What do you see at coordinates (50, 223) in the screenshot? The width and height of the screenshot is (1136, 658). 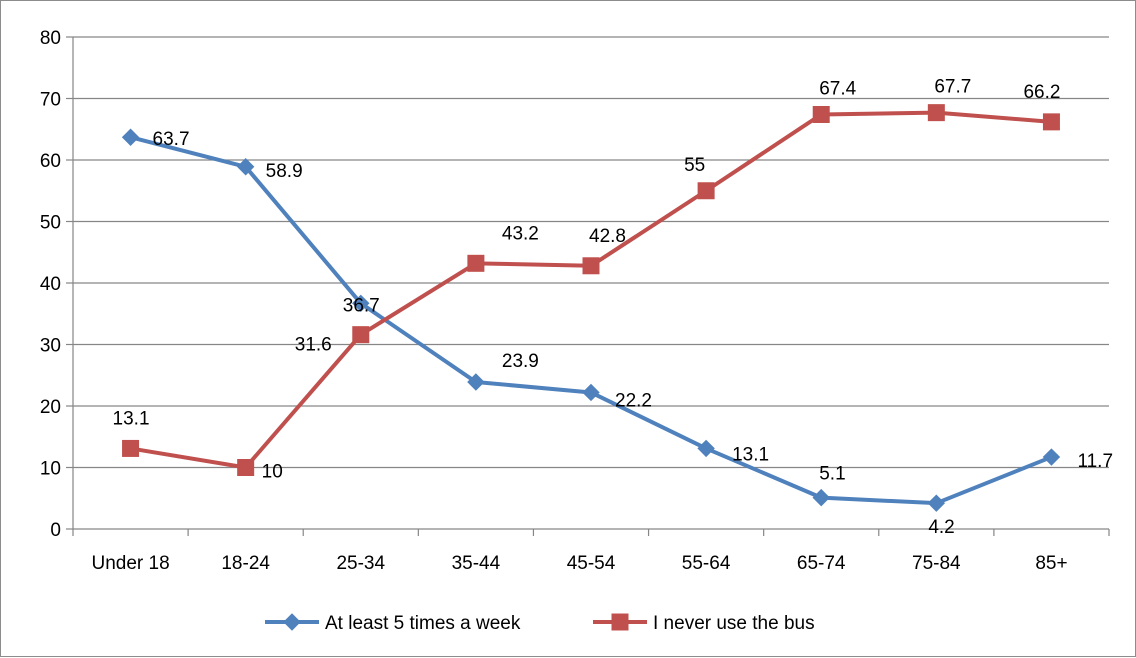 I see `y-tick-label: 50` at bounding box center [50, 223].